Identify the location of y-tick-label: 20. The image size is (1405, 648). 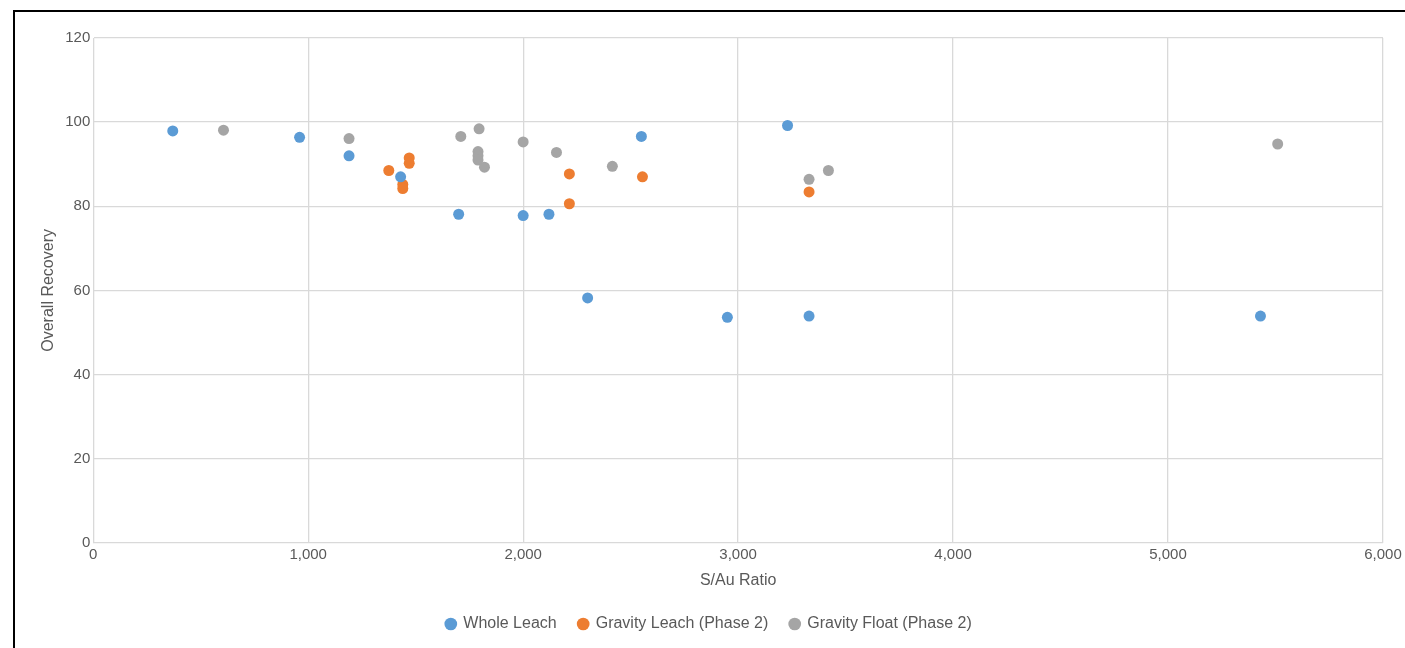
(82, 457).